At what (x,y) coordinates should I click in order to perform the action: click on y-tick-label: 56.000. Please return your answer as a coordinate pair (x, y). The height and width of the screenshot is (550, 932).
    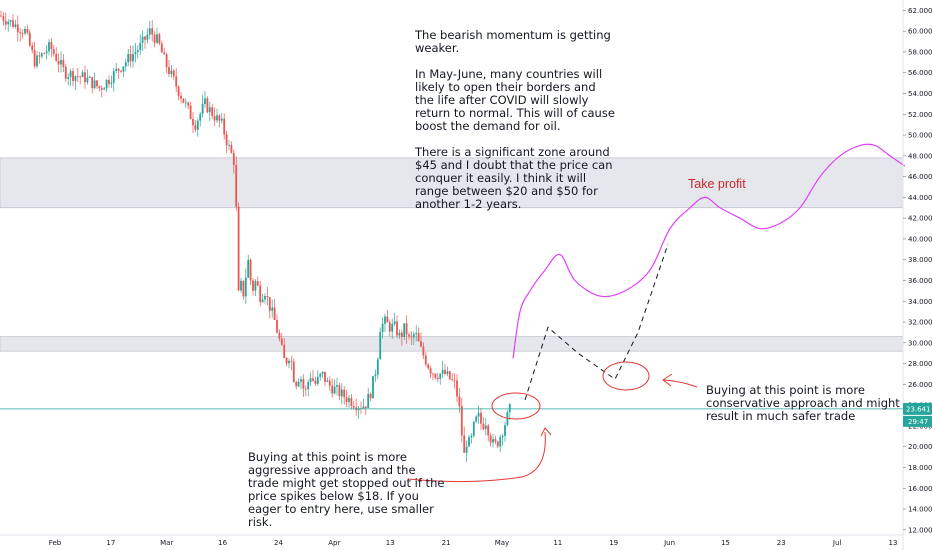
    Looking at the image, I should click on (920, 73).